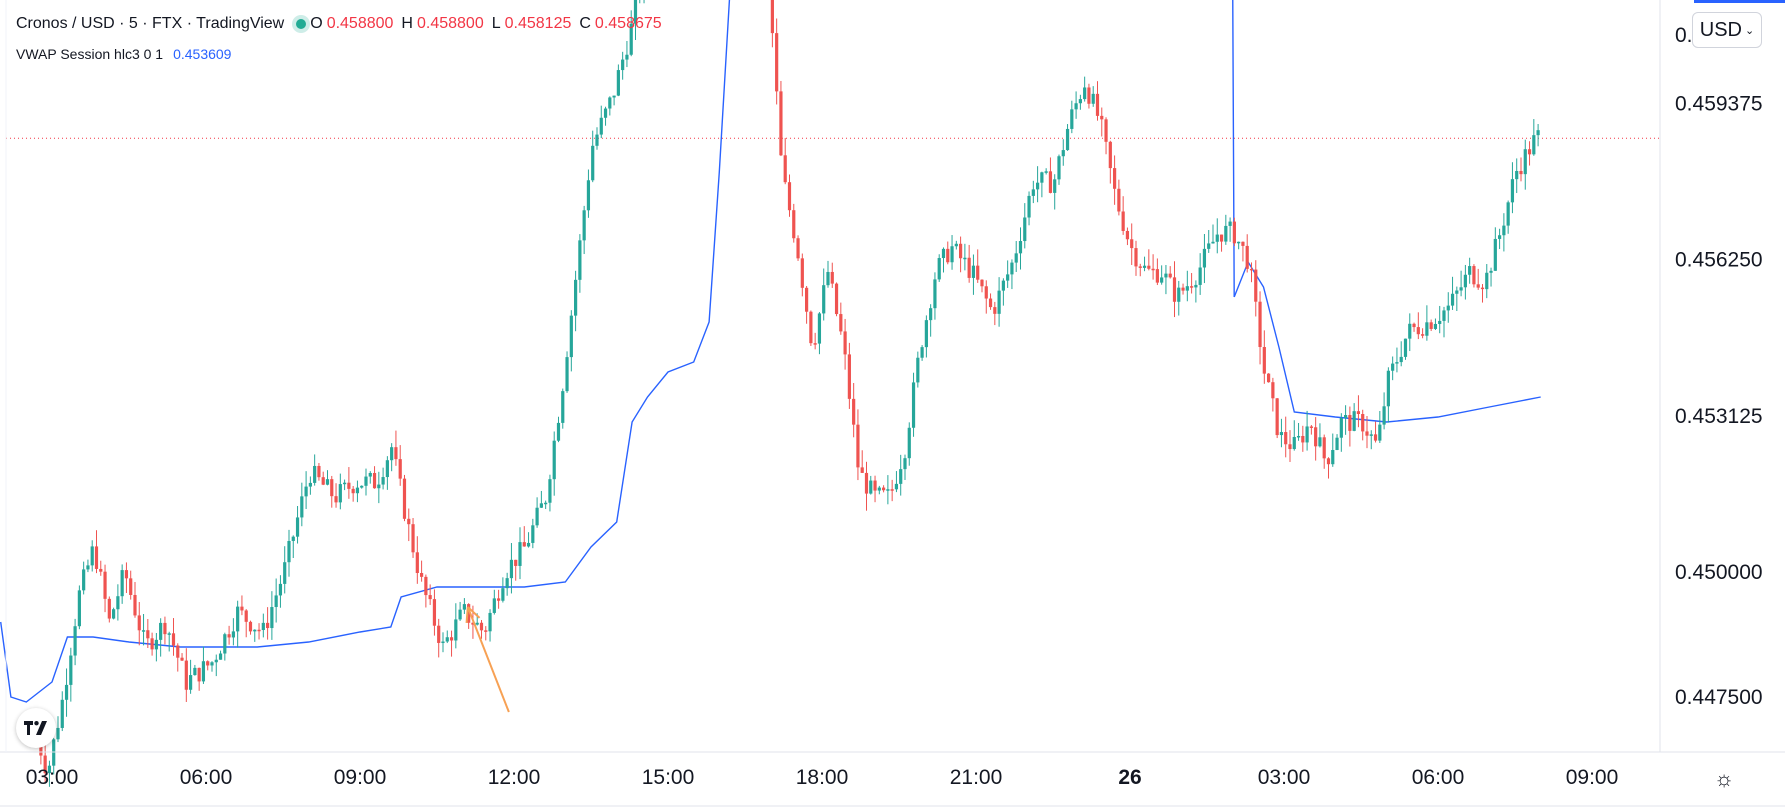 This screenshot has width=1785, height=808. What do you see at coordinates (1739, 1) in the screenshot?
I see `top-right-accent` at bounding box center [1739, 1].